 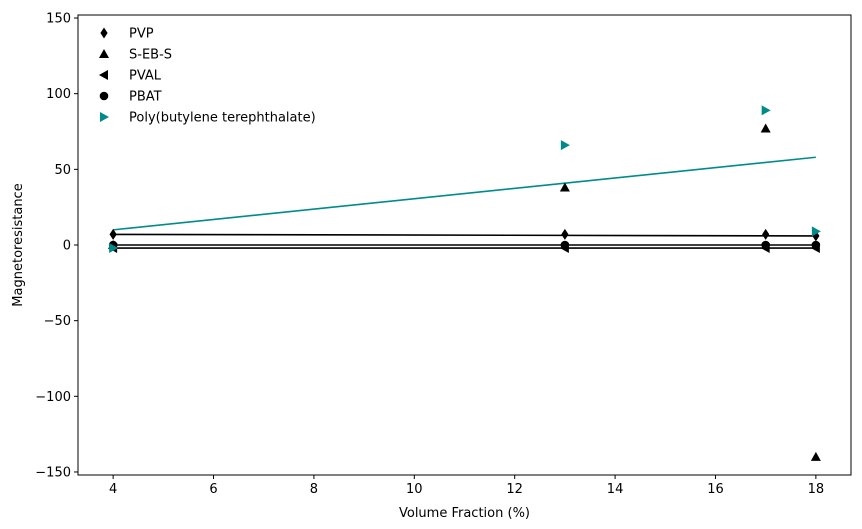 What do you see at coordinates (67, 246) in the screenshot?
I see `y-tick-label: 0` at bounding box center [67, 246].